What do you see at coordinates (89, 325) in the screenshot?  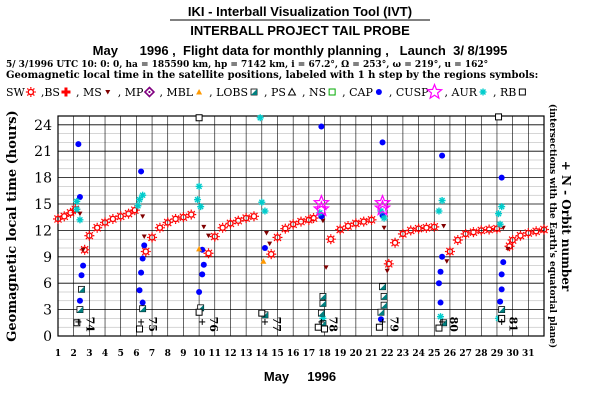 I see `orbit-number-label: 74` at bounding box center [89, 325].